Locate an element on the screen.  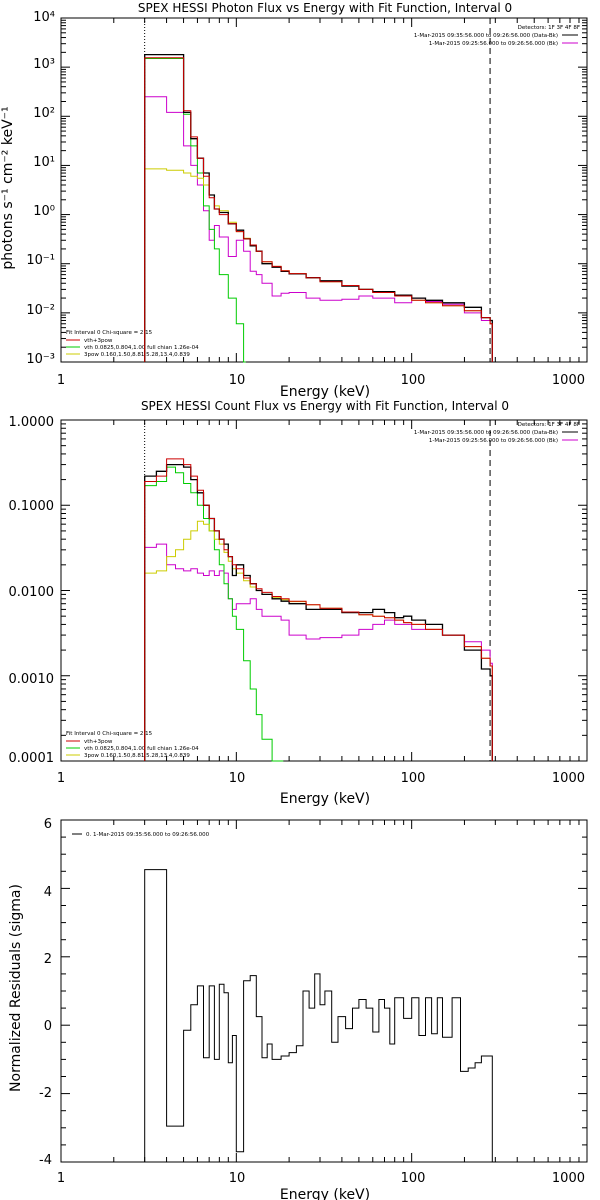
y-tick-label: -4 is located at coordinates (45, 1160).